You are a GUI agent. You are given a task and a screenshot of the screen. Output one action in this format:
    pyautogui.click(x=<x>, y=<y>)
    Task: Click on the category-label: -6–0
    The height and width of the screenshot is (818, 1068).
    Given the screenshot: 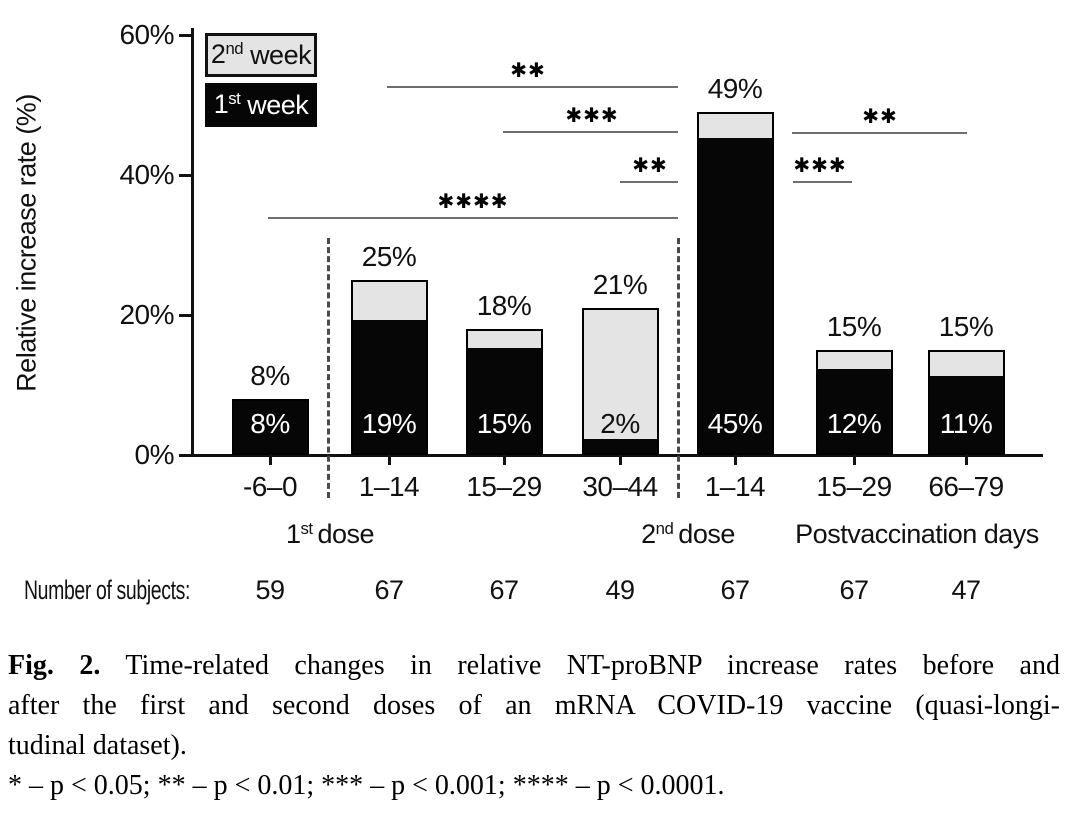 What is the action you would take?
    pyautogui.click(x=270, y=486)
    